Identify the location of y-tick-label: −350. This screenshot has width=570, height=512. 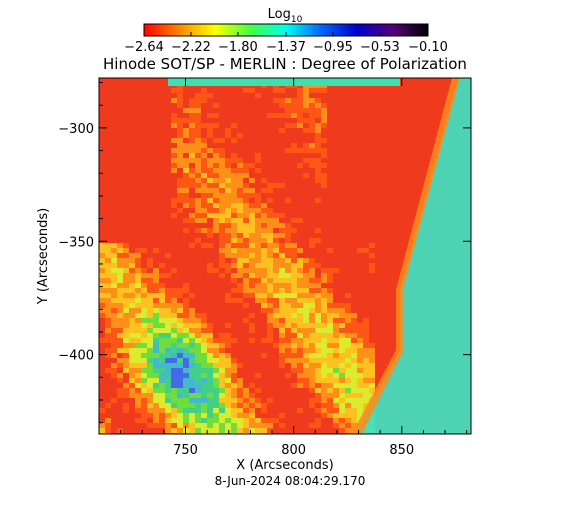
(76, 242).